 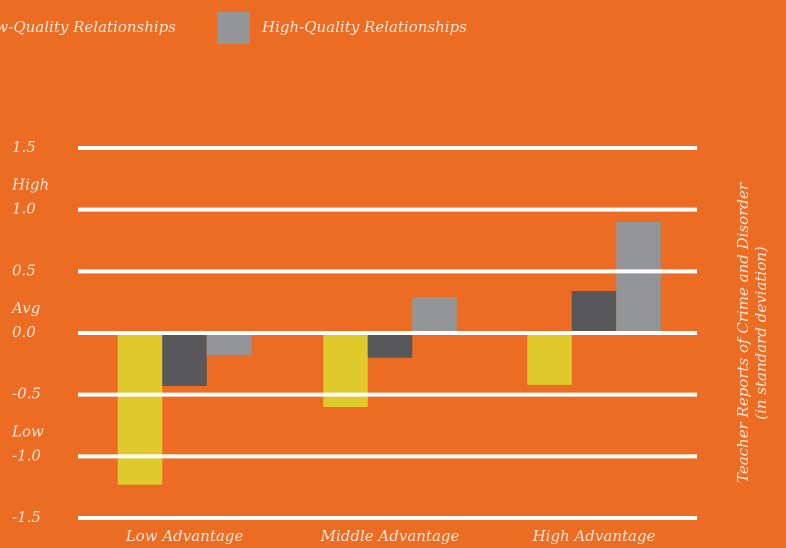 I want to click on legend-swatch, so click(x=233, y=28).